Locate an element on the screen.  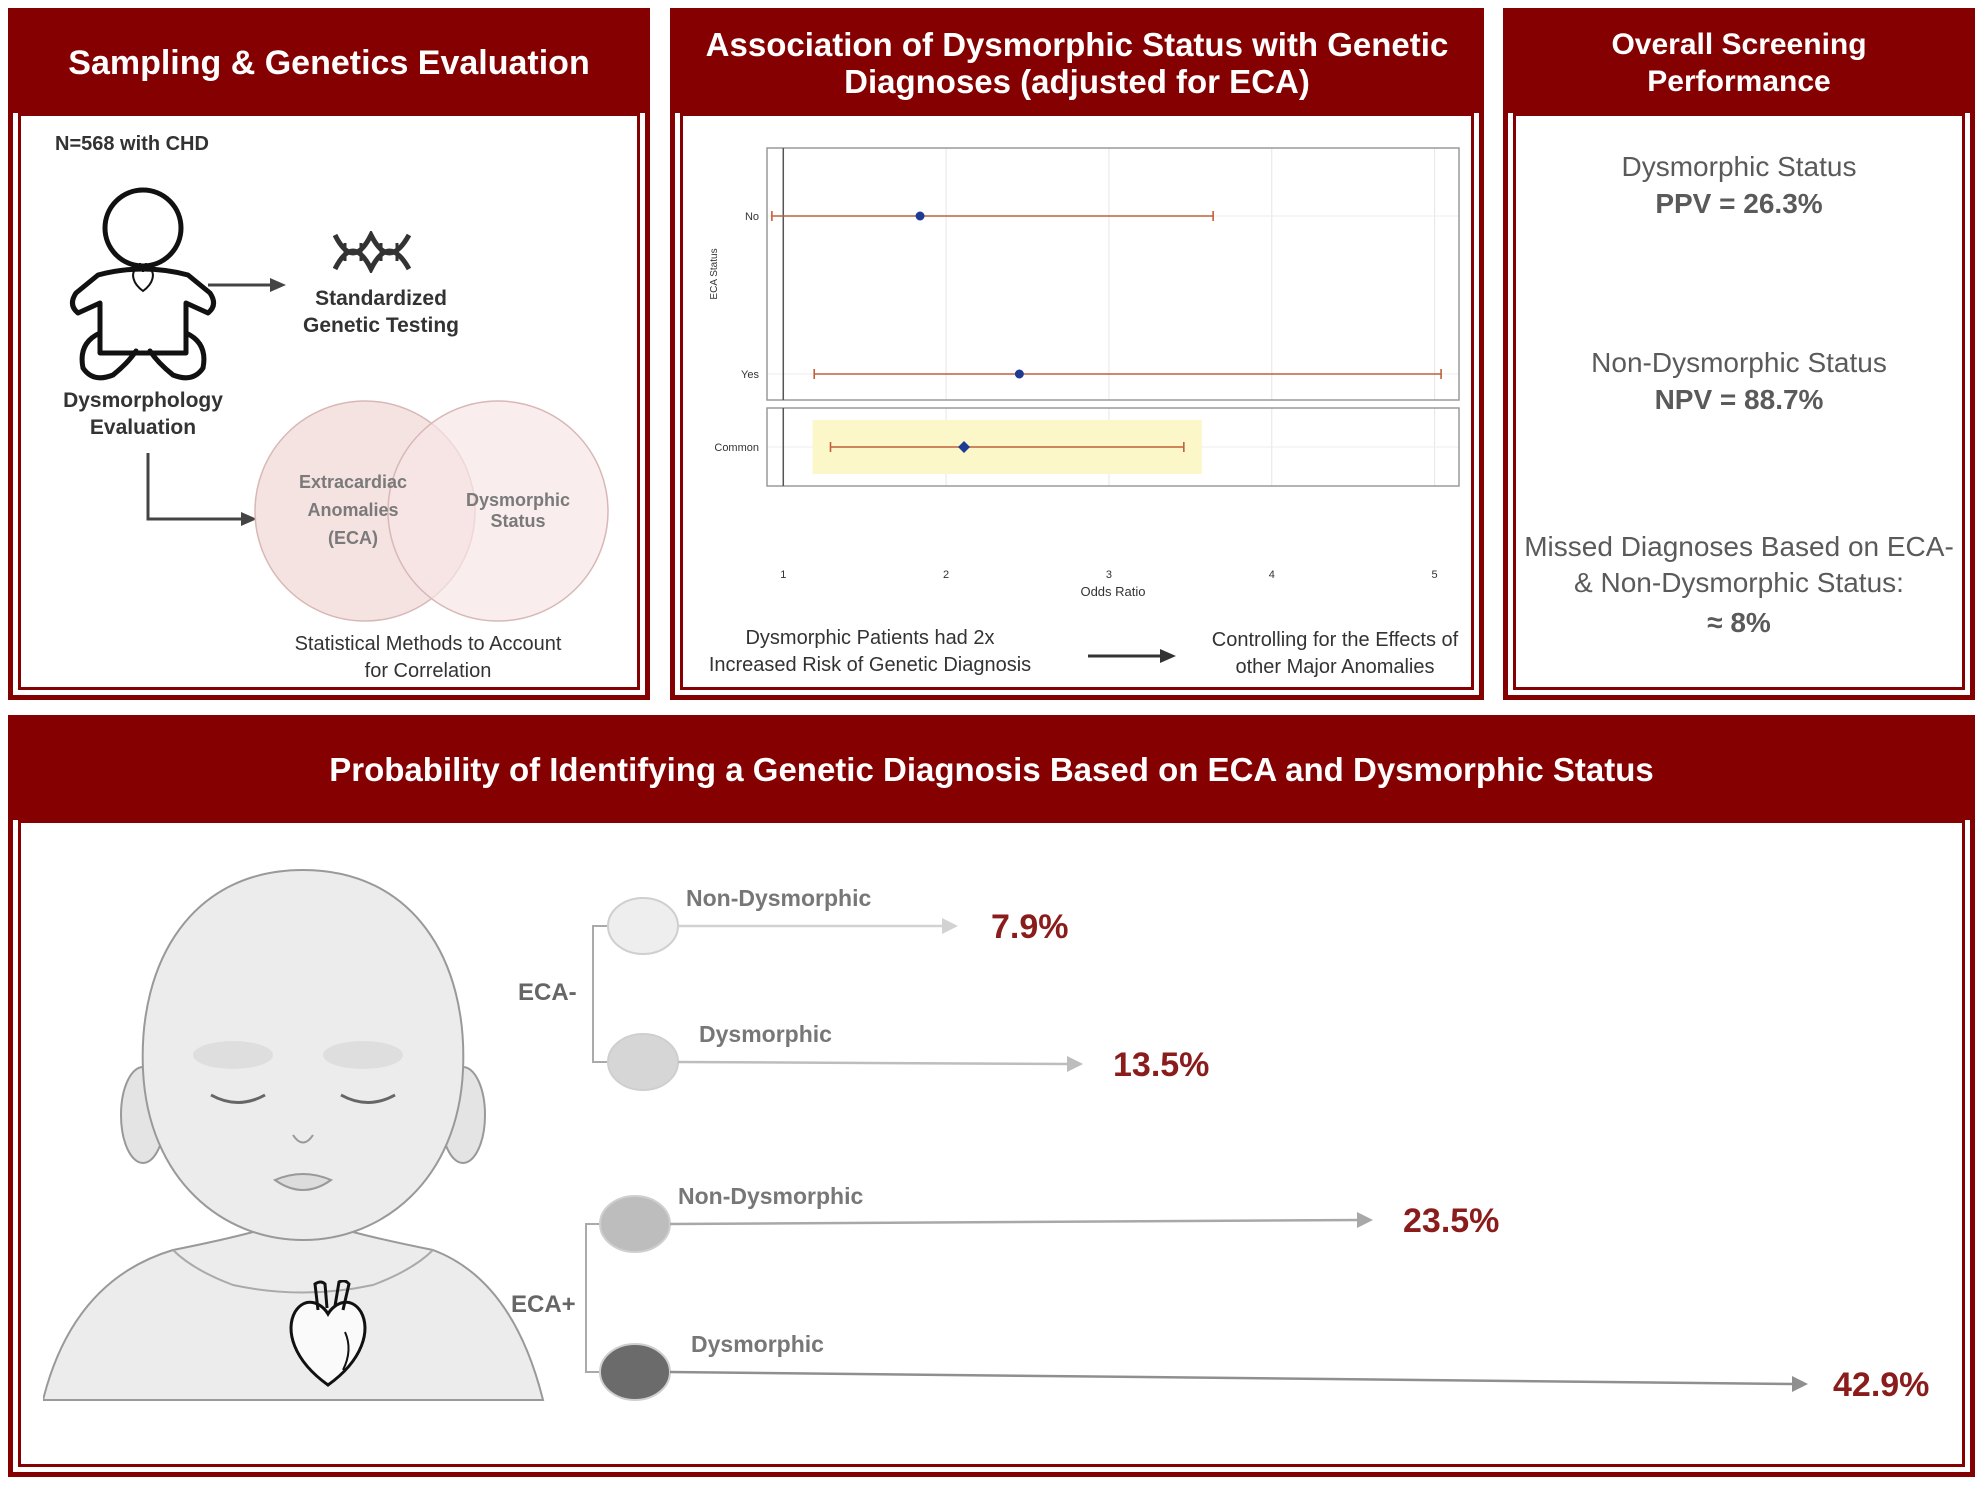
tree-probability-value: 13.5% is located at coordinates (1161, 1065).